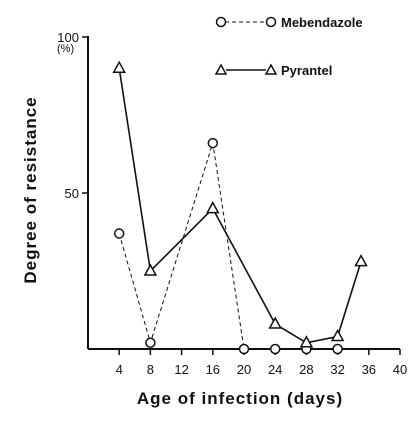 The image size is (417, 428). Describe the element at coordinates (369, 369) in the screenshot. I see `x-tick-label: 36` at that location.